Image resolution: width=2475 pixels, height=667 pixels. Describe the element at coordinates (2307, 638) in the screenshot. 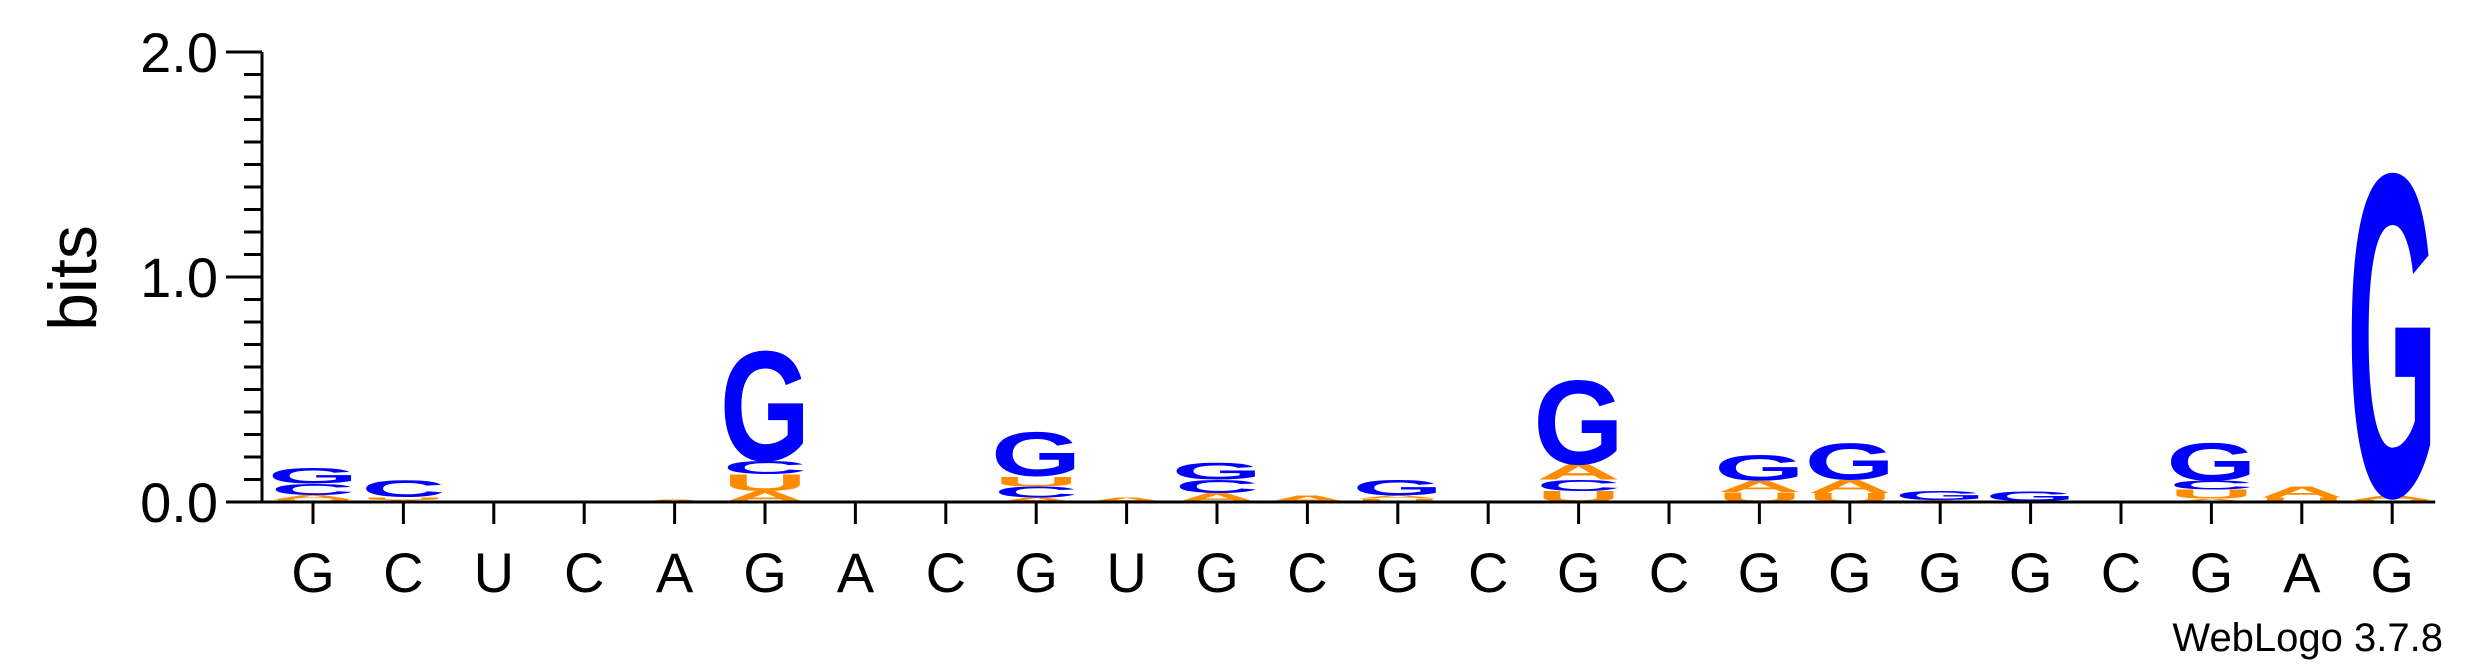

I see `weblogo-credit: WebLogo 3.7.8` at that location.